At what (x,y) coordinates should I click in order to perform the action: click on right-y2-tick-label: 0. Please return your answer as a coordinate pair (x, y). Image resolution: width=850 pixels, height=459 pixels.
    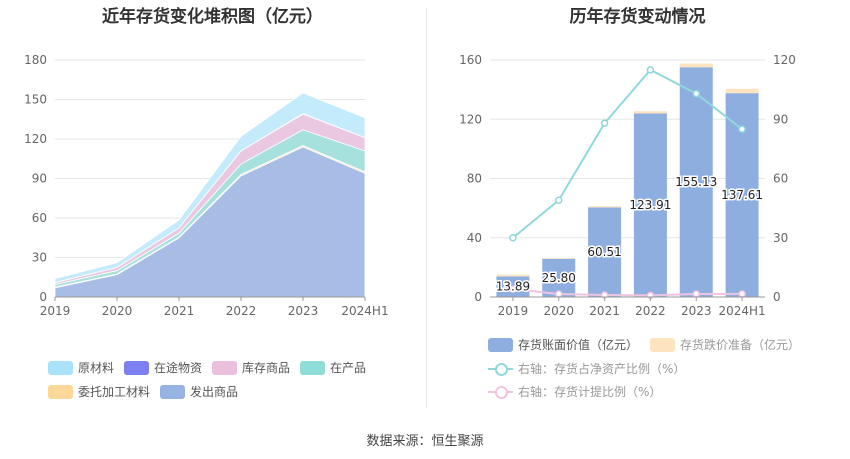
    Looking at the image, I should click on (777, 297).